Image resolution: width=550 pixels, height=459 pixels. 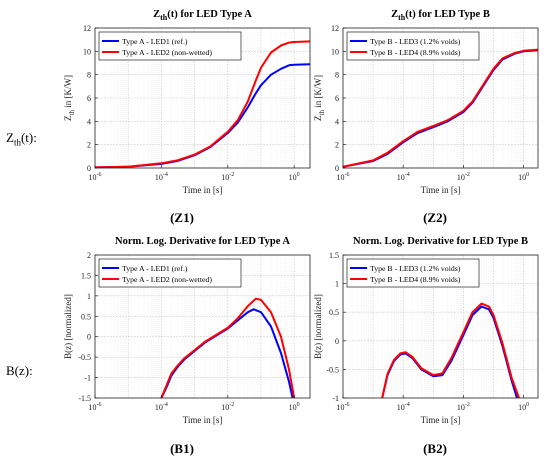 I want to click on y-tick-label: -0.5, so click(x=84, y=357).